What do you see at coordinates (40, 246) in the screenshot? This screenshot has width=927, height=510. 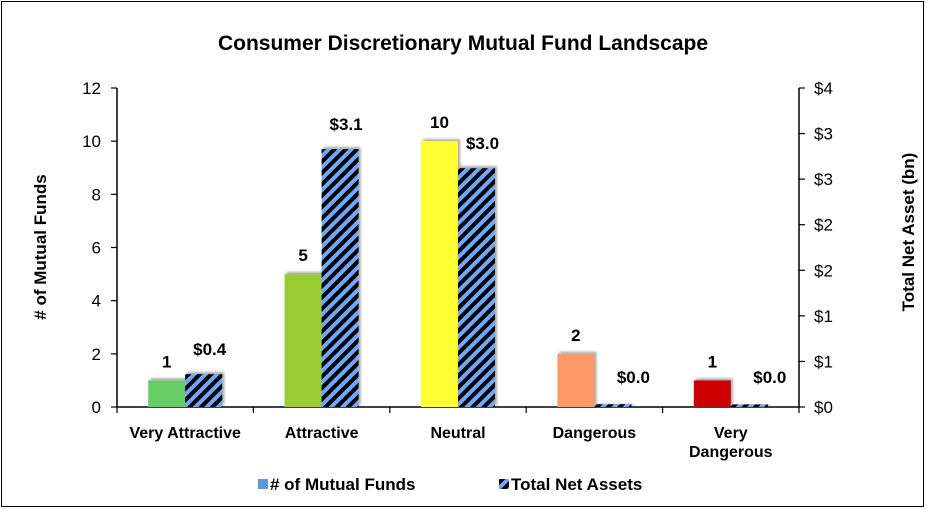 I see `y-axis-label: # of Mutual Funds` at bounding box center [40, 246].